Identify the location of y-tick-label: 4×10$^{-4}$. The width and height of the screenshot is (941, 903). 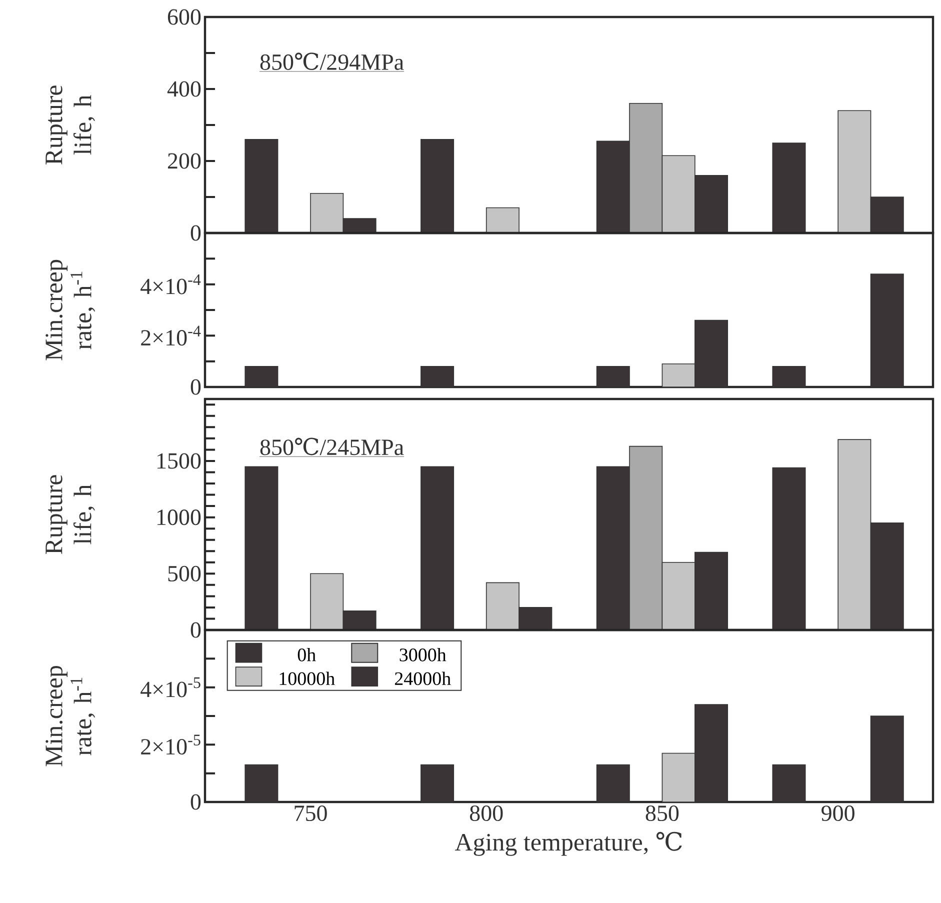
(170, 284).